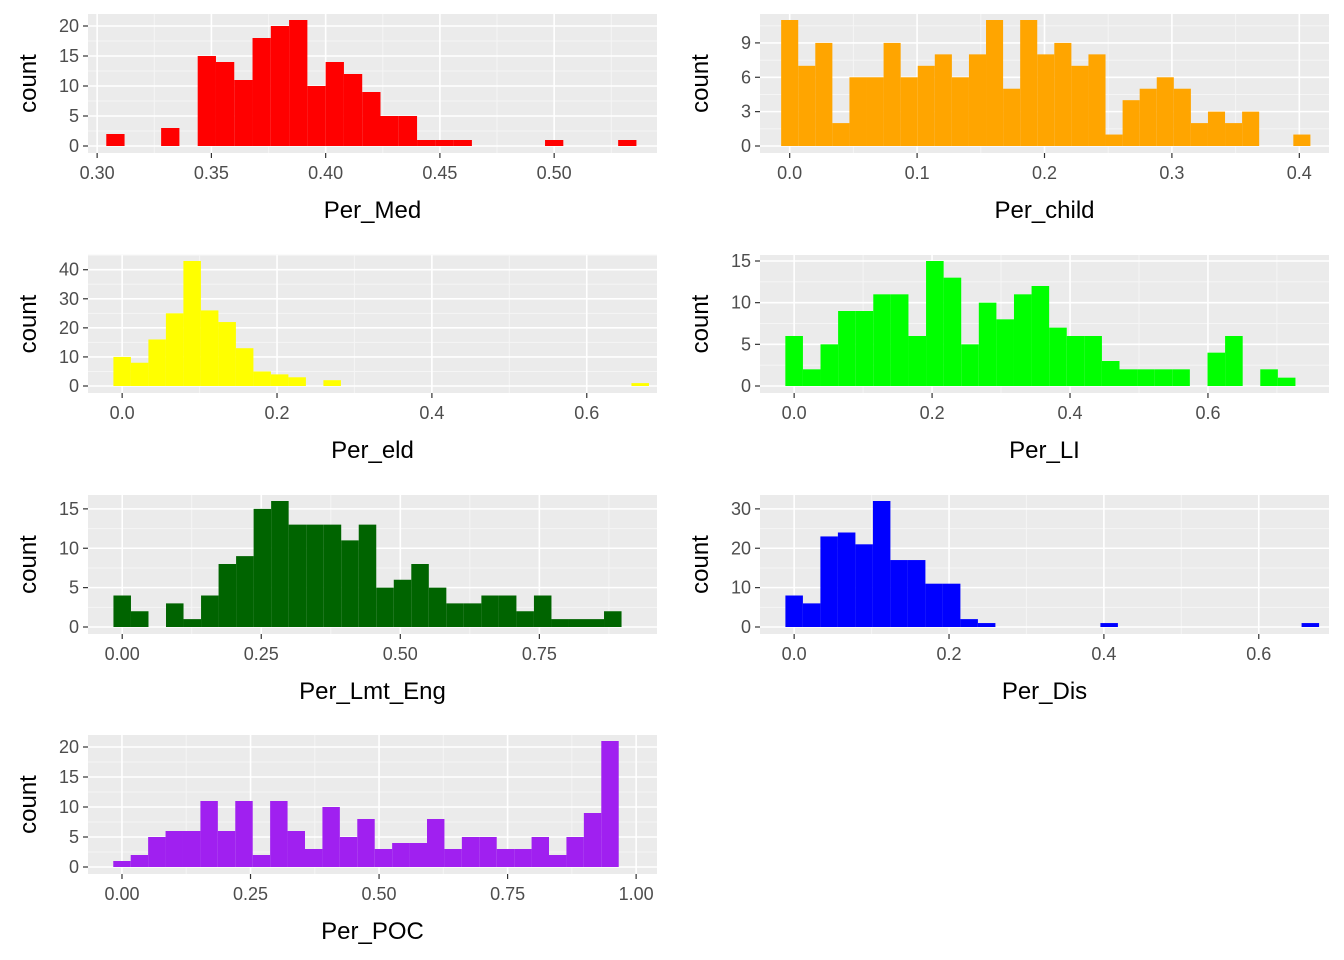 Image resolution: width=1344 pixels, height=960 pixels. Describe the element at coordinates (746, 112) in the screenshot. I see `y-tick-label: 3` at that location.